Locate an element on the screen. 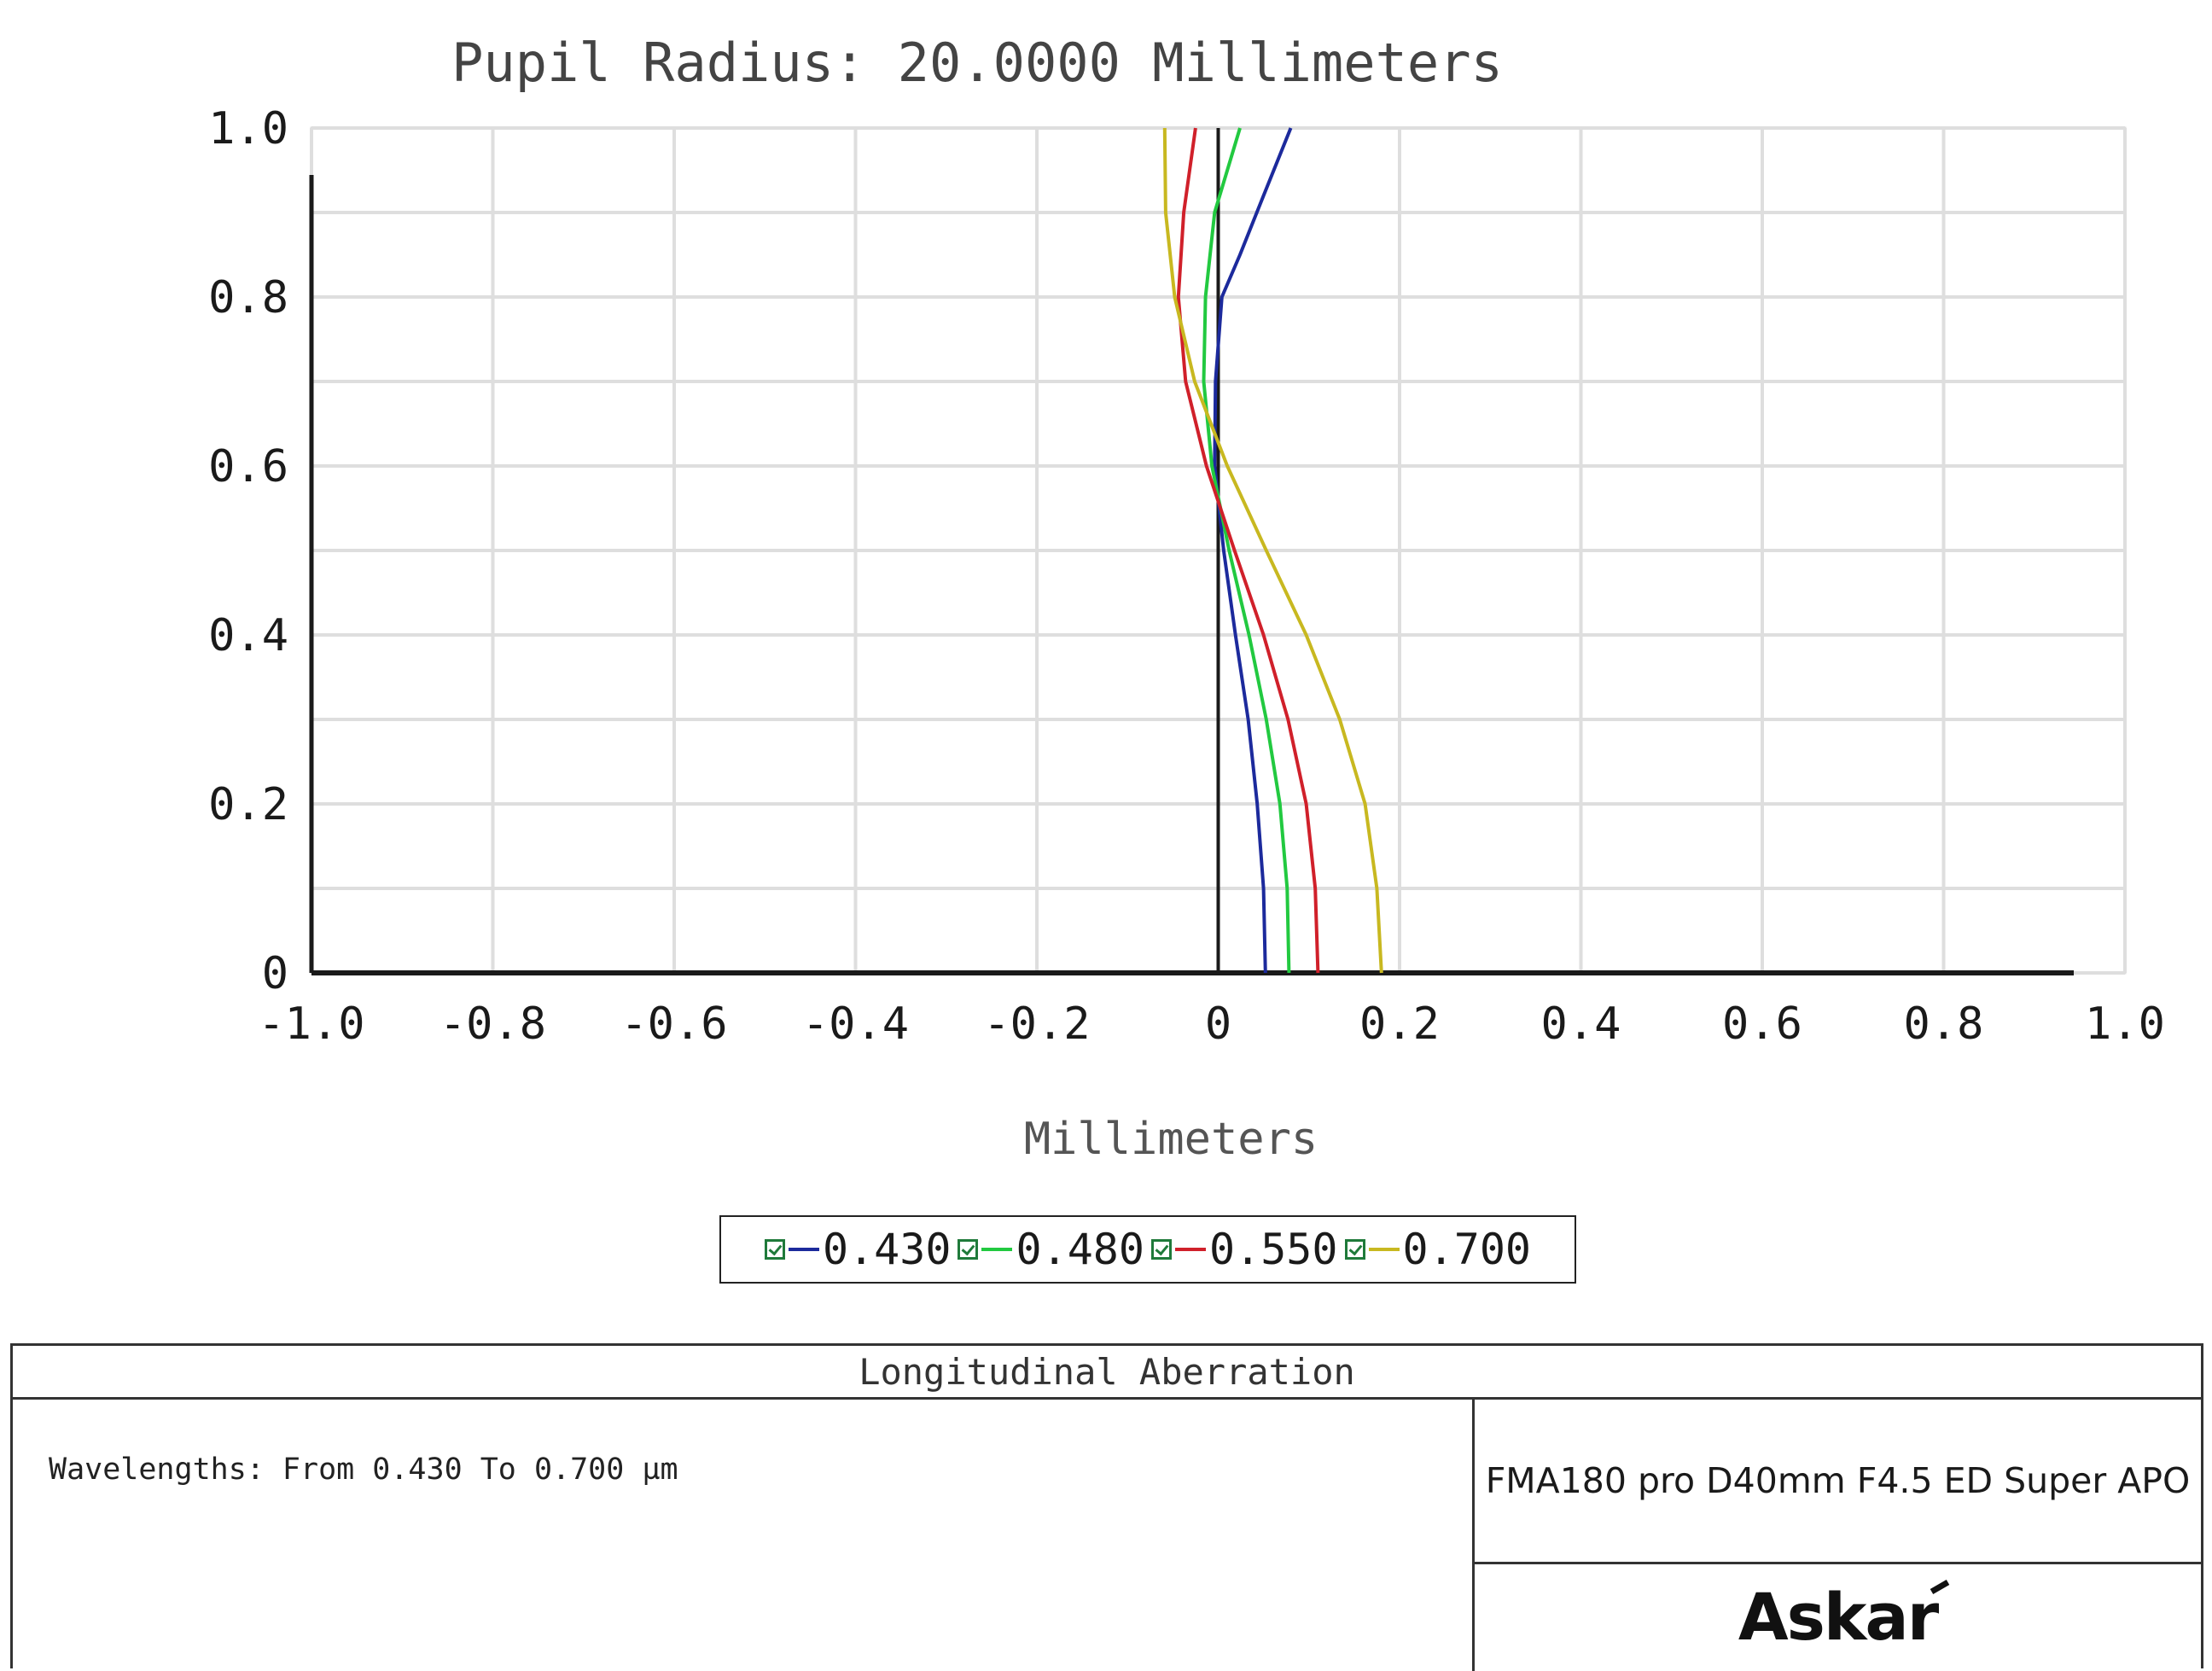 This screenshot has height=1671, width=2212. legend-label: 0.550 is located at coordinates (1273, 1249).